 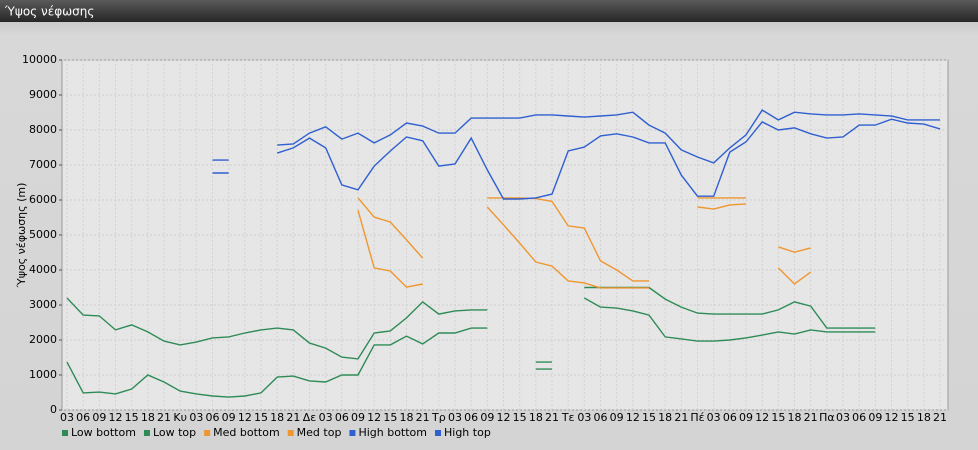 What do you see at coordinates (43, 164) in the screenshot?
I see `y-tick-label: 7000` at bounding box center [43, 164].